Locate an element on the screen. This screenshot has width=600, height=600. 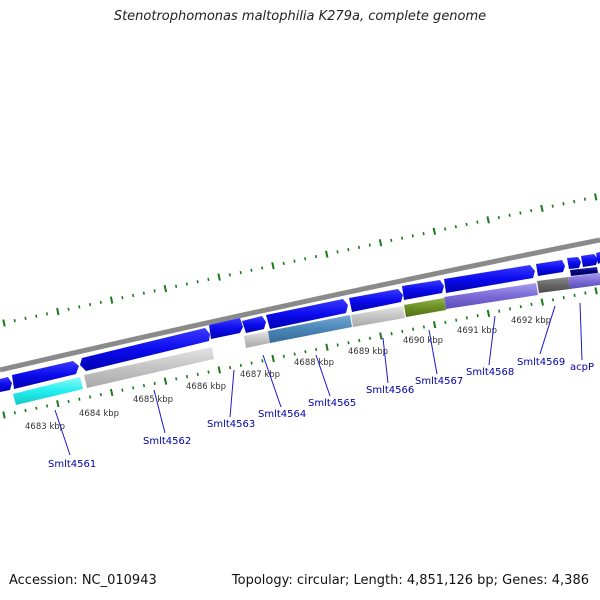
gene-label-acpp: acpP is located at coordinates (582, 367).